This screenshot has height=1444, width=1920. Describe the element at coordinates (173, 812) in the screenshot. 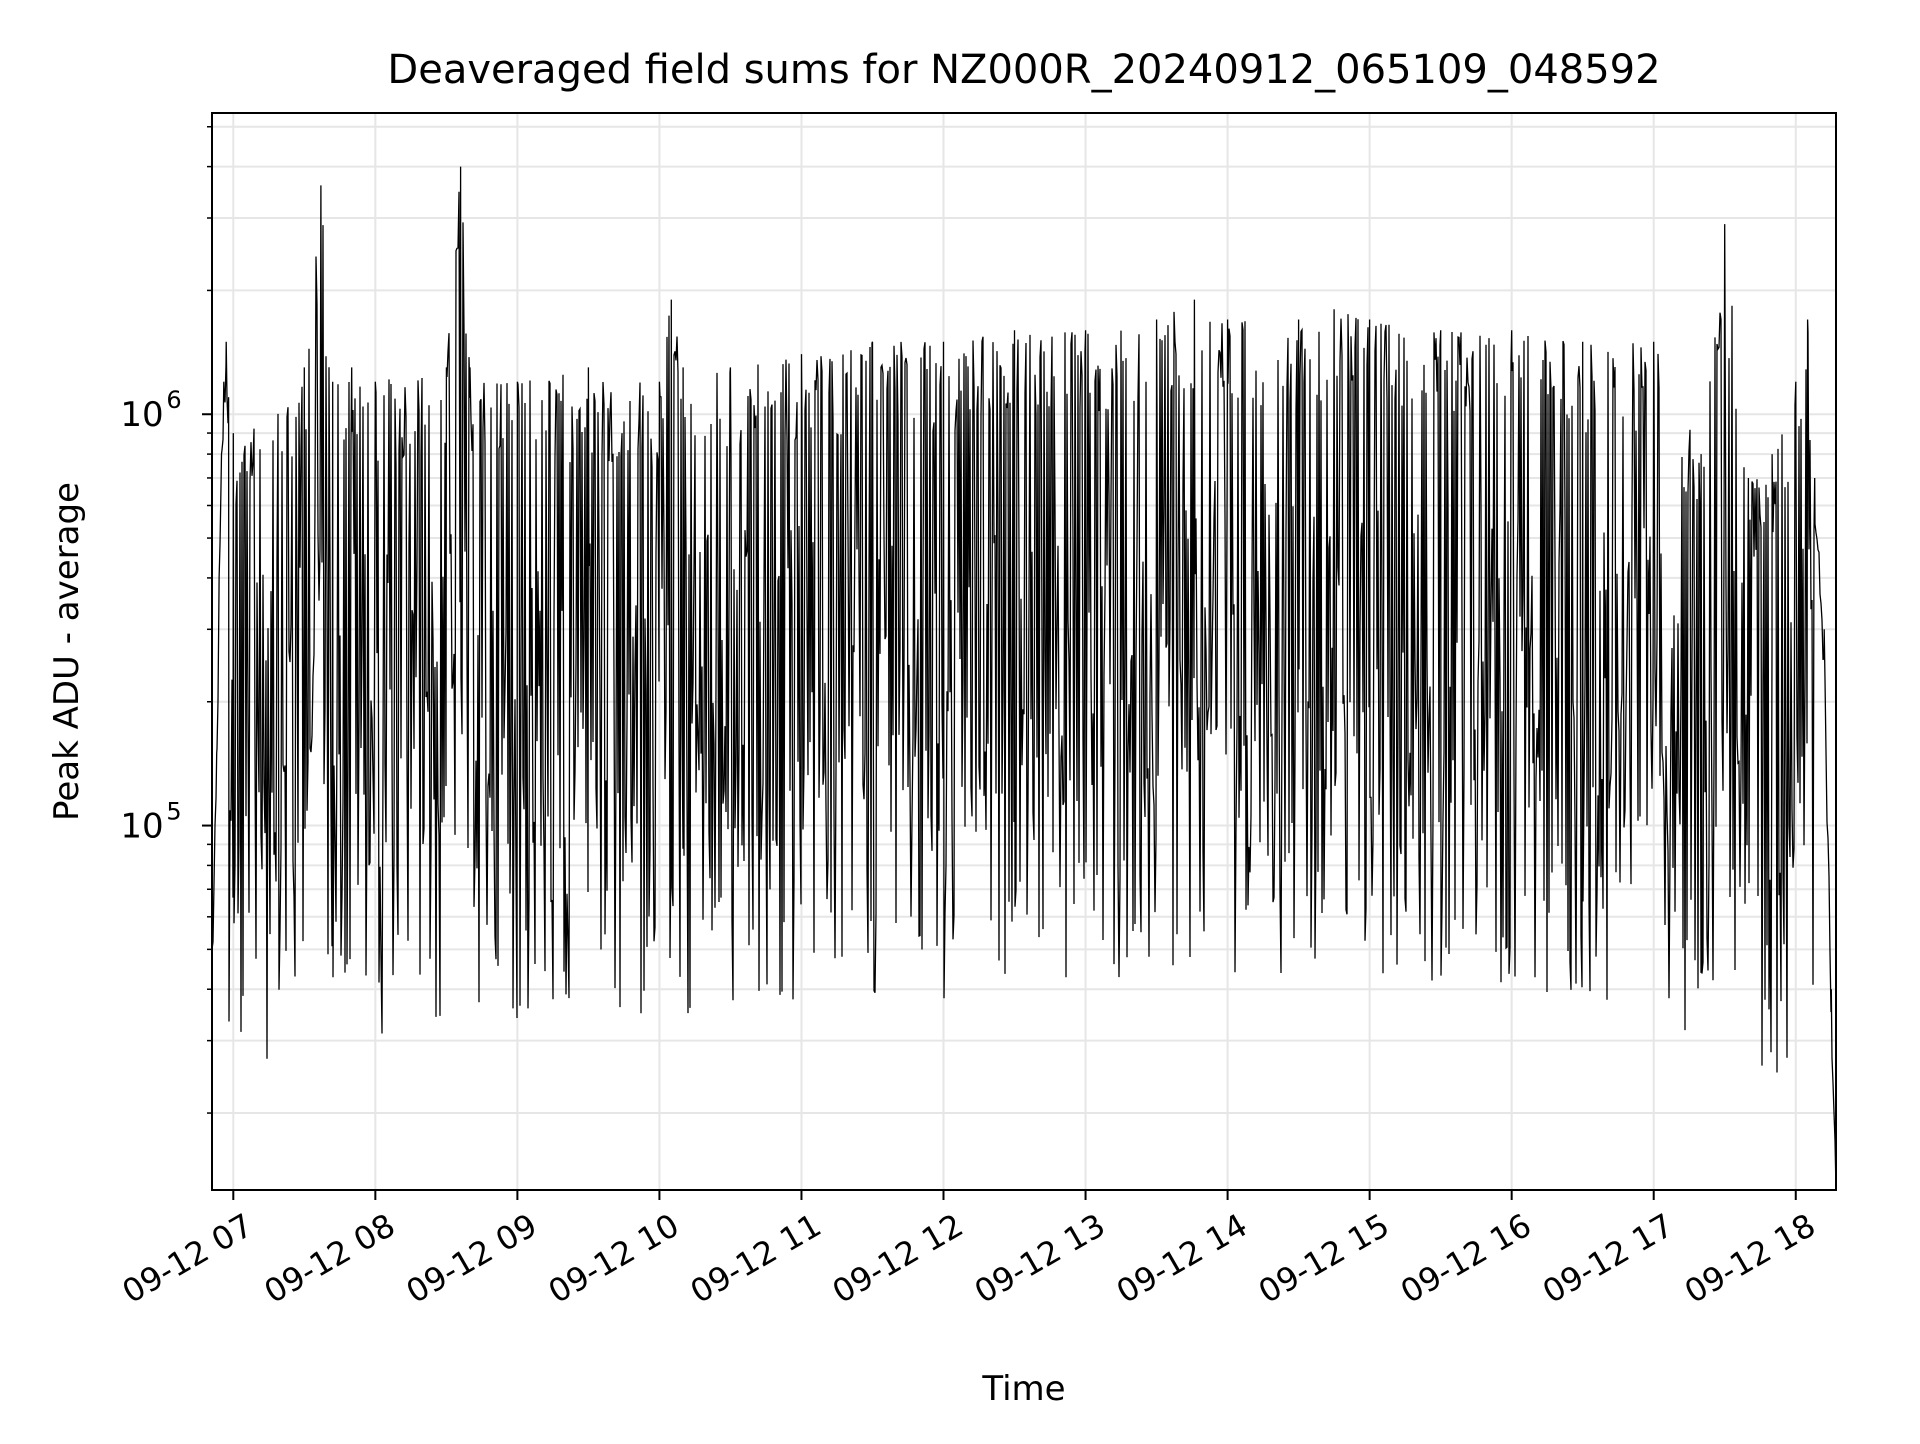

I see `y-tick-label-exponent: 5` at that location.